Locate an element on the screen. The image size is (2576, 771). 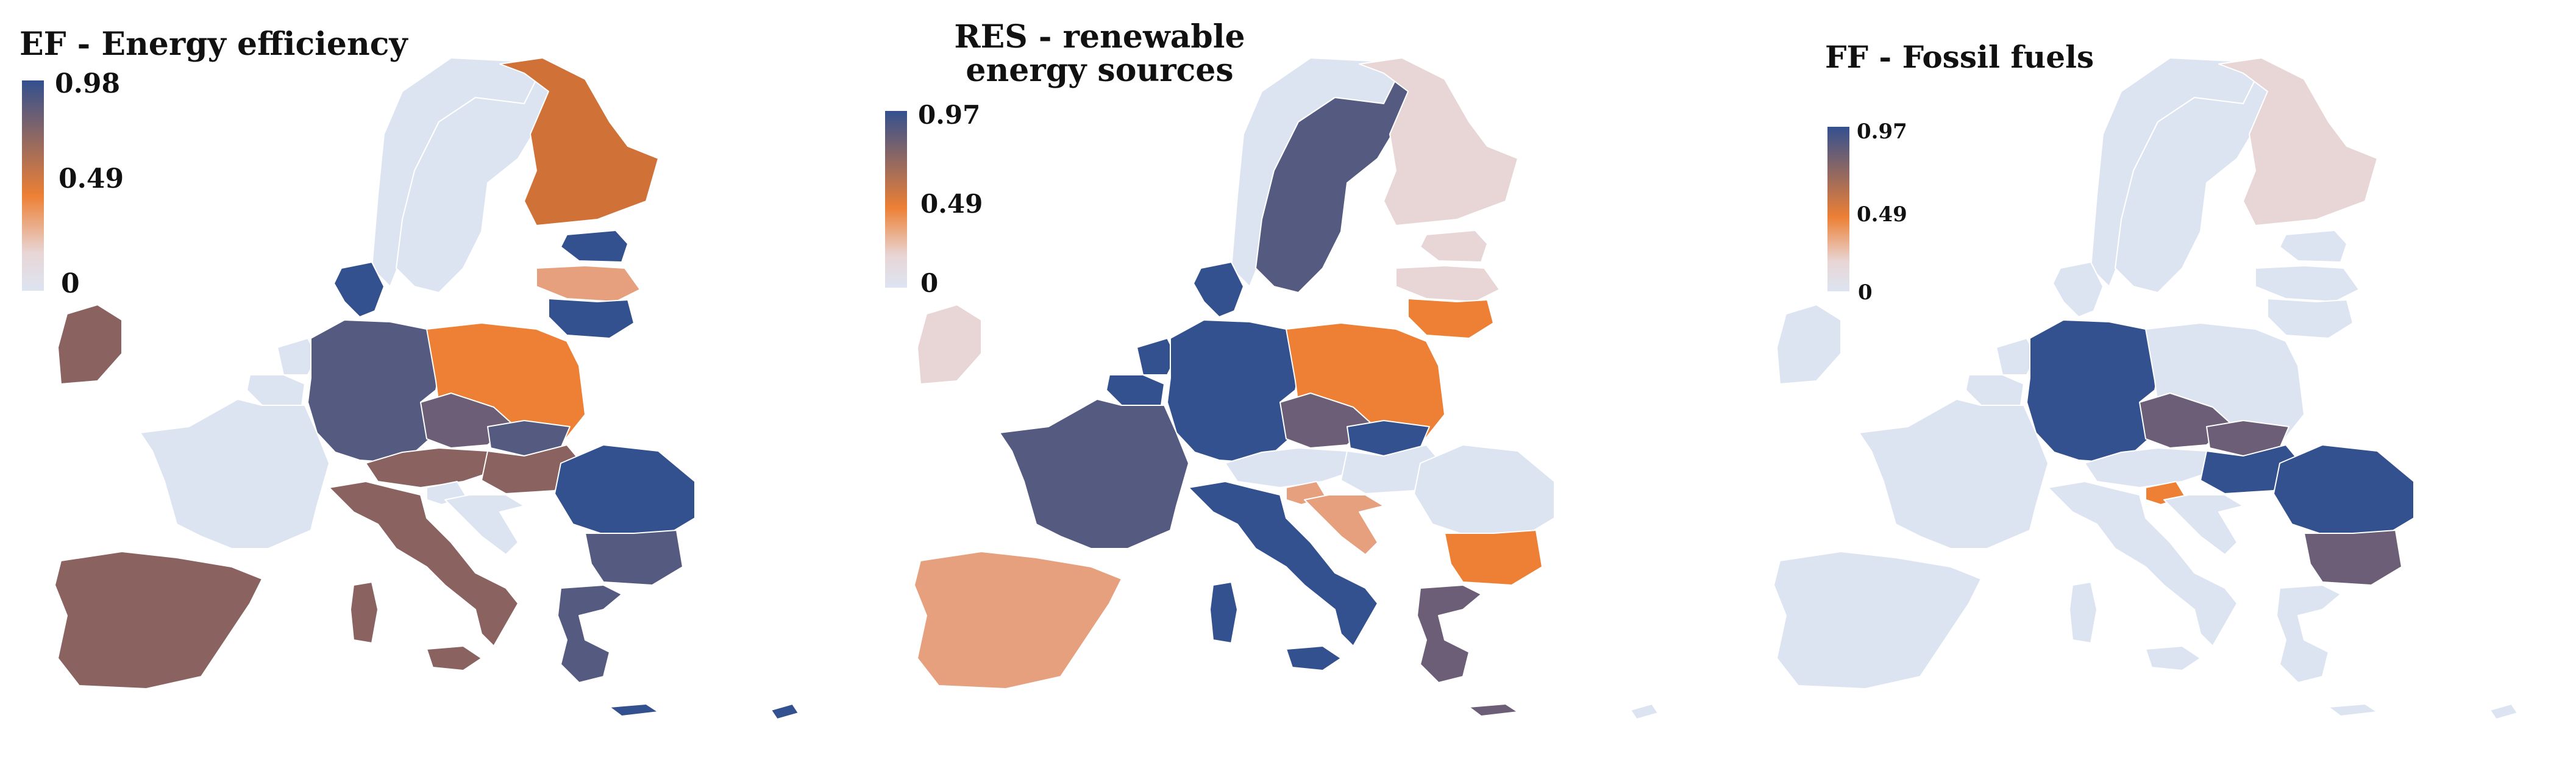
ff-title: FF - Fossil fuels is located at coordinates (1959, 57).